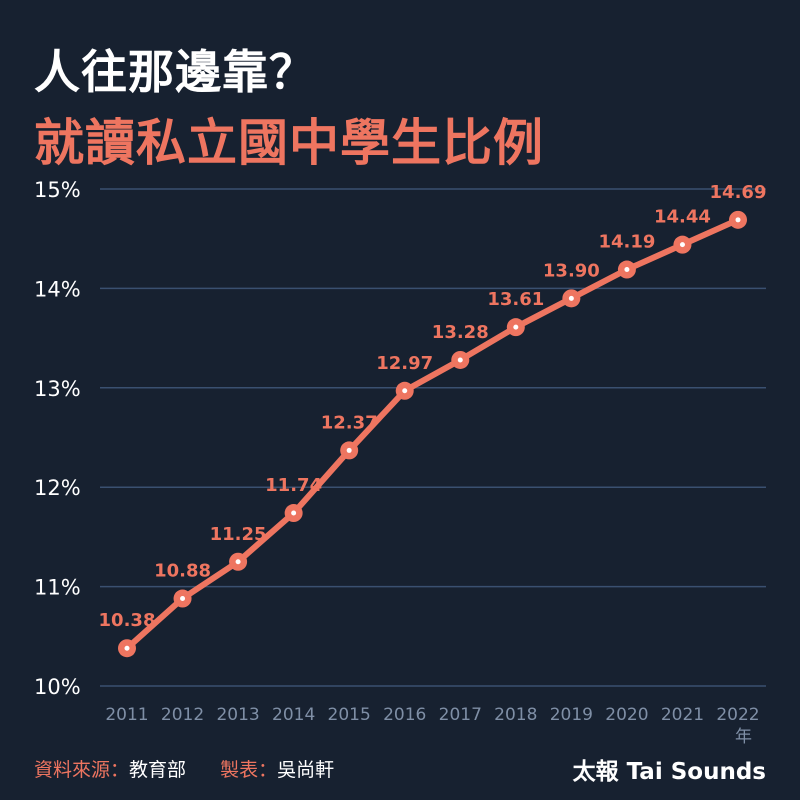  What do you see at coordinates (293, 715) in the screenshot?
I see `x-tick-label: 2014` at bounding box center [293, 715].